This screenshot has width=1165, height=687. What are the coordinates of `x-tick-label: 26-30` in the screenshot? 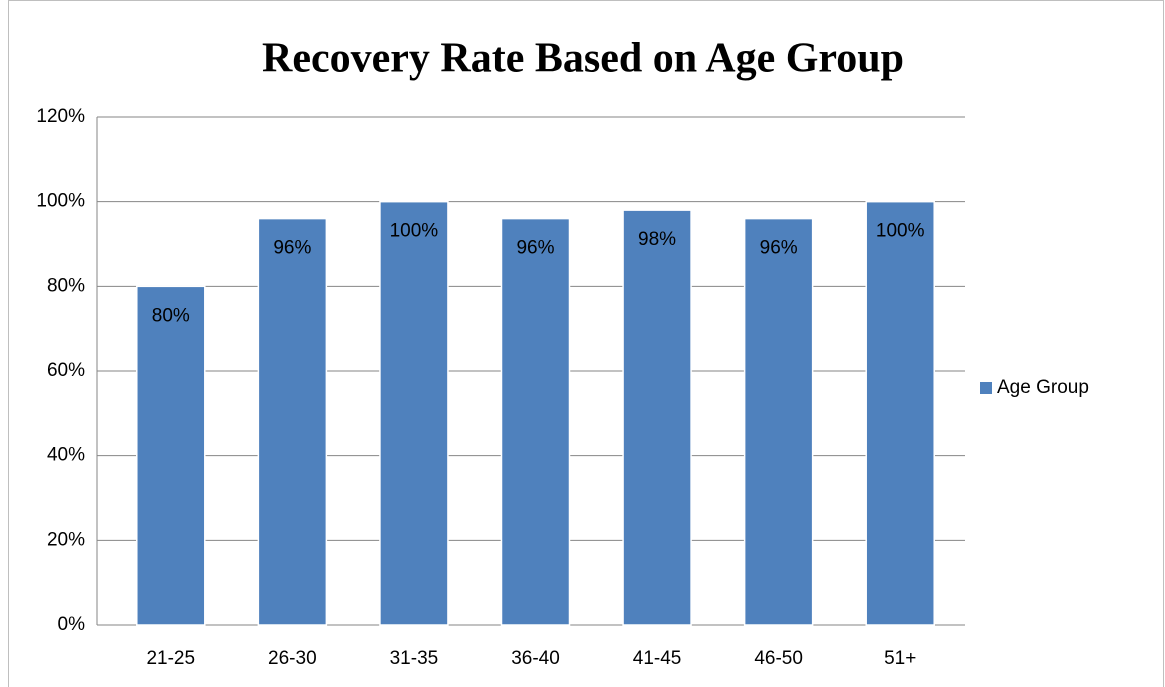 It's located at (292, 658).